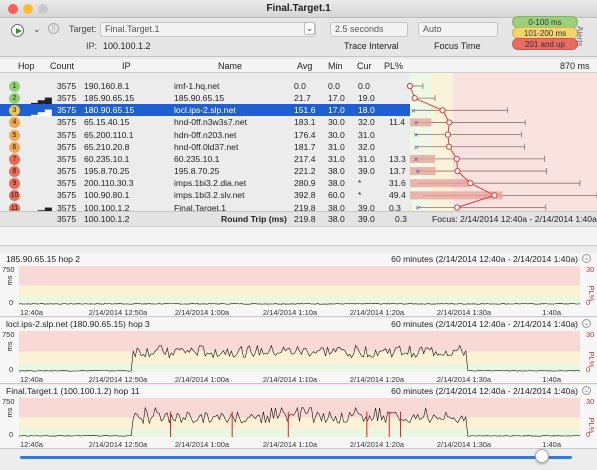  I want to click on close-window-icon, so click(13, 9).